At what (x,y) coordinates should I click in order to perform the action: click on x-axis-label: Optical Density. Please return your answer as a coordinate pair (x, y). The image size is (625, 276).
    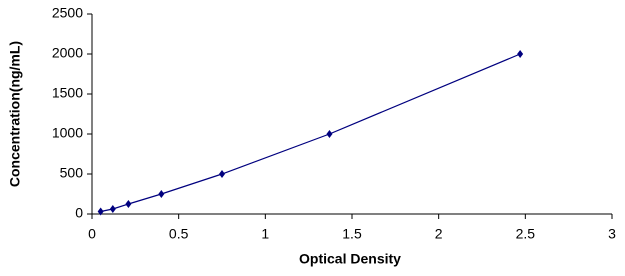
    Looking at the image, I should click on (350, 259).